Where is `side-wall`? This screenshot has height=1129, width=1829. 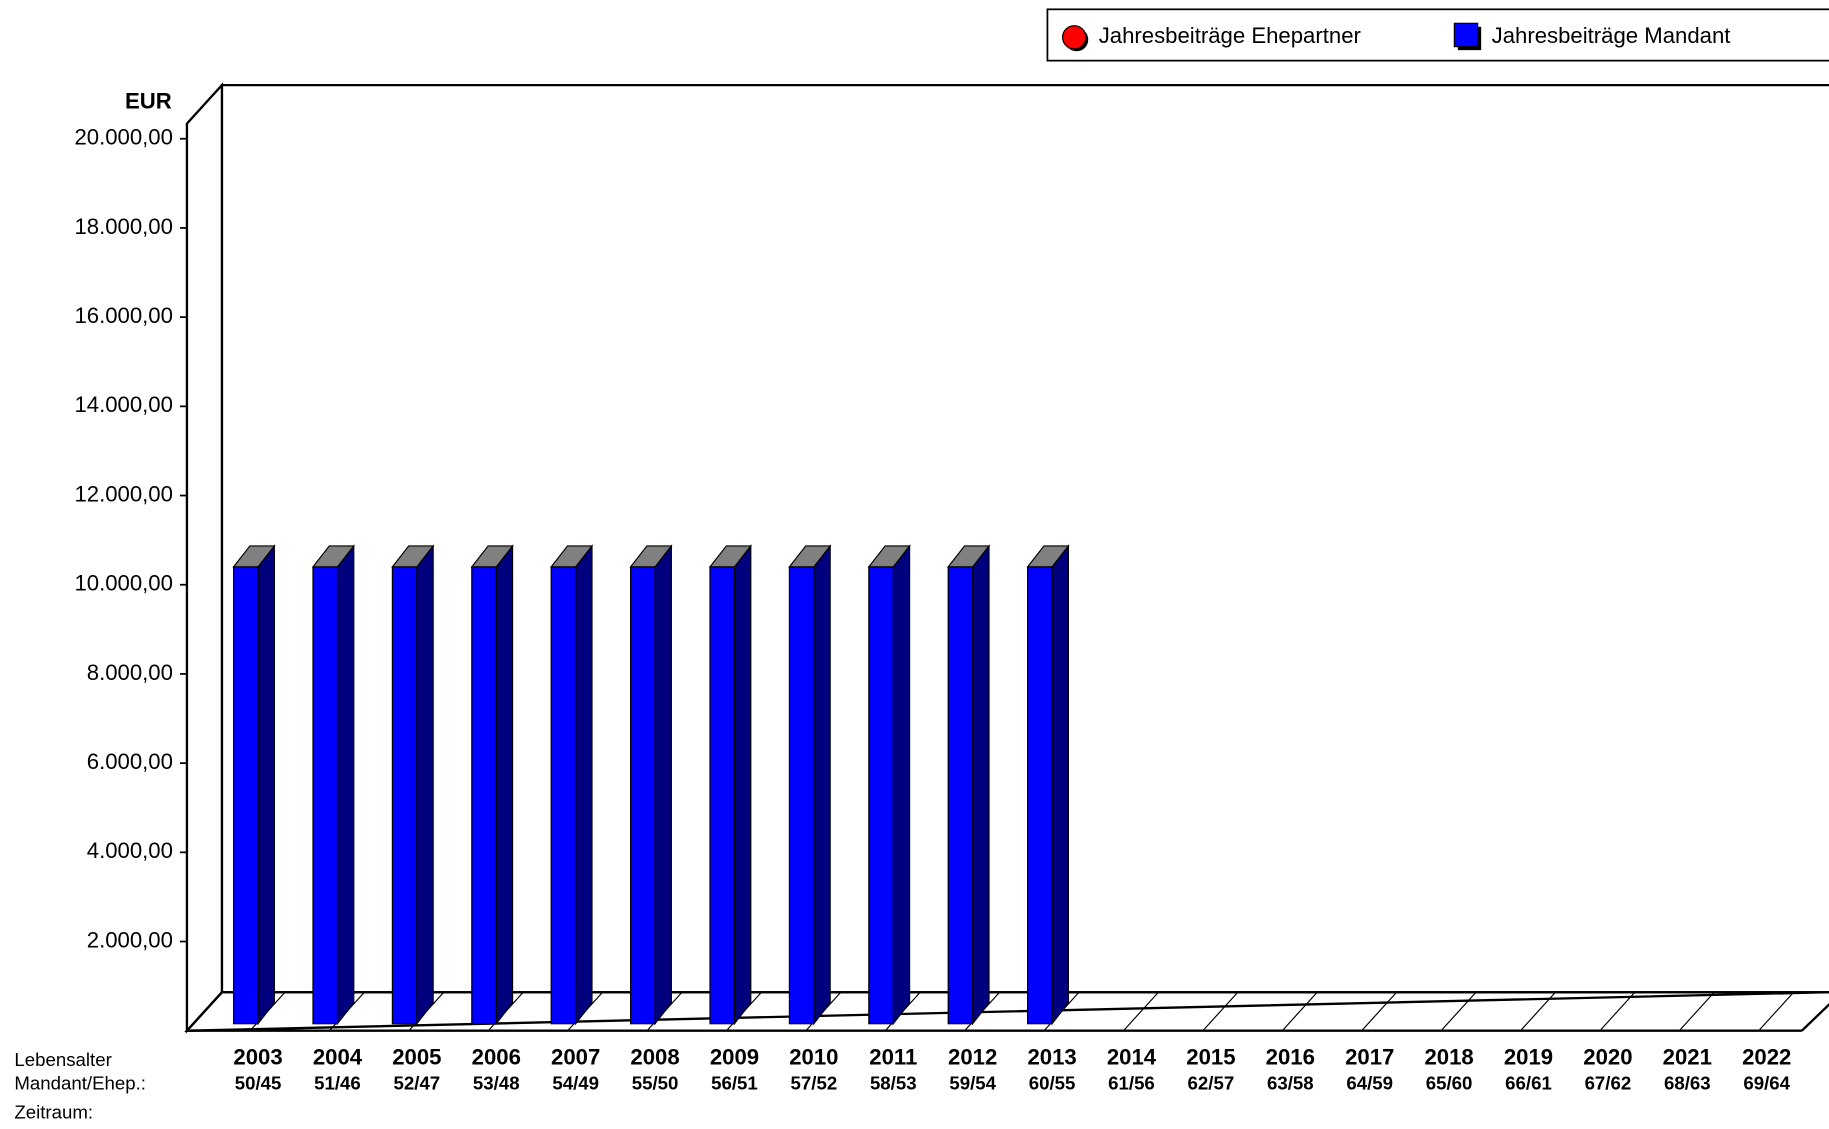 side-wall is located at coordinates (204, 558).